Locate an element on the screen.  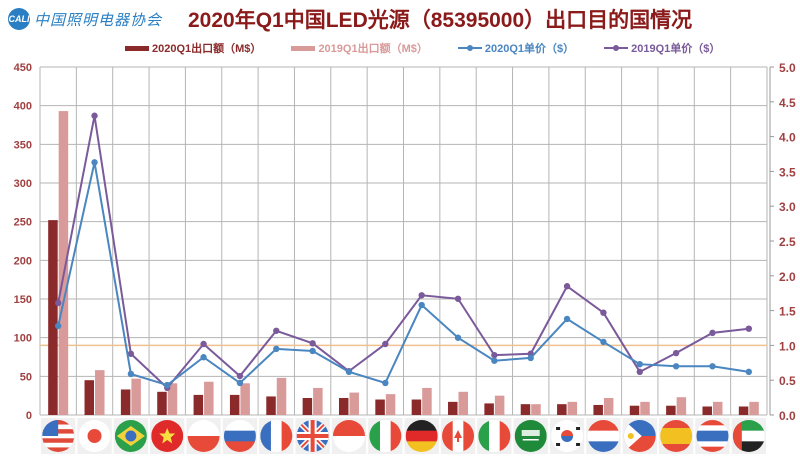
association-logo: CALI 中国照明电器协会 is located at coordinates (85, 19).